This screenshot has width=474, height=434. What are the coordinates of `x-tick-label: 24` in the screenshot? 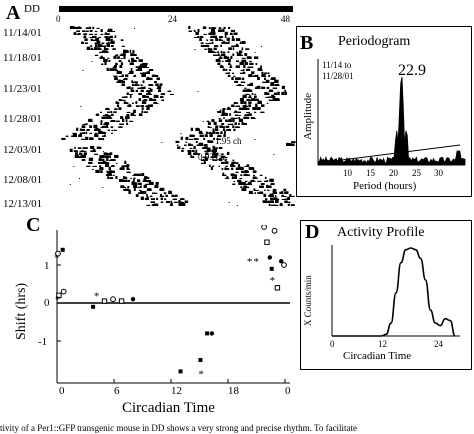 It's located at (438, 344).